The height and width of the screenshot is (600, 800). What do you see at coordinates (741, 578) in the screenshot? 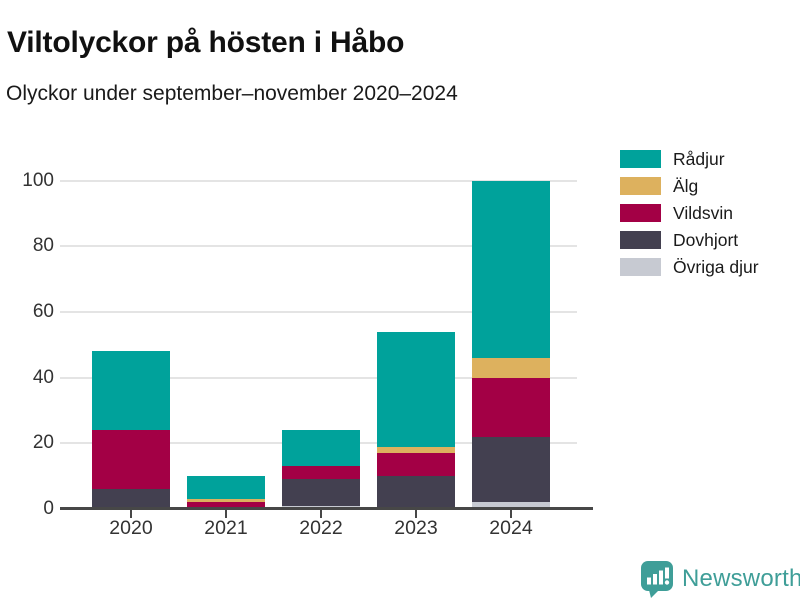
I see `brand-name: Newsworthy` at bounding box center [741, 578].